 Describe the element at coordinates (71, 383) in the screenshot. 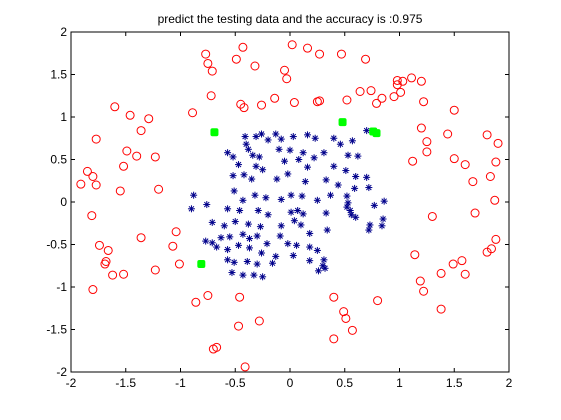

I see `x-tick-label: -2` at that location.